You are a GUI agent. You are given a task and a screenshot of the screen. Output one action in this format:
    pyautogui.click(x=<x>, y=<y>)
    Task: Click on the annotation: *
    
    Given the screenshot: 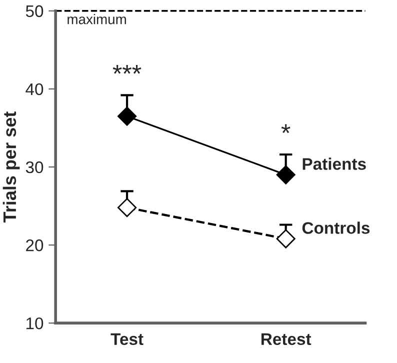 What is the action you would take?
    pyautogui.click(x=285, y=129)
    